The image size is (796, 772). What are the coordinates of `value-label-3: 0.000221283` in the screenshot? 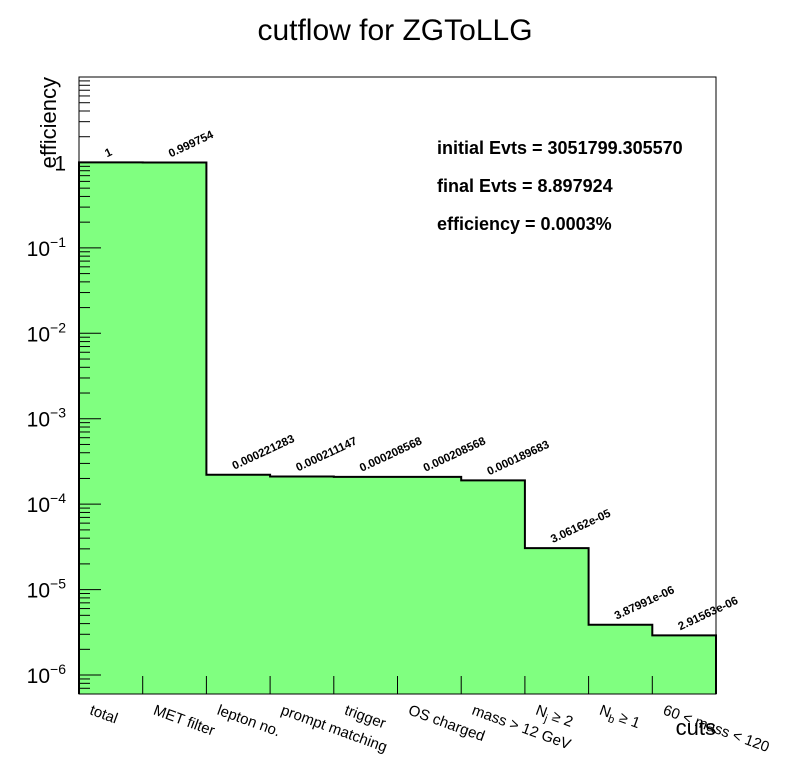 It's located at (264, 452).